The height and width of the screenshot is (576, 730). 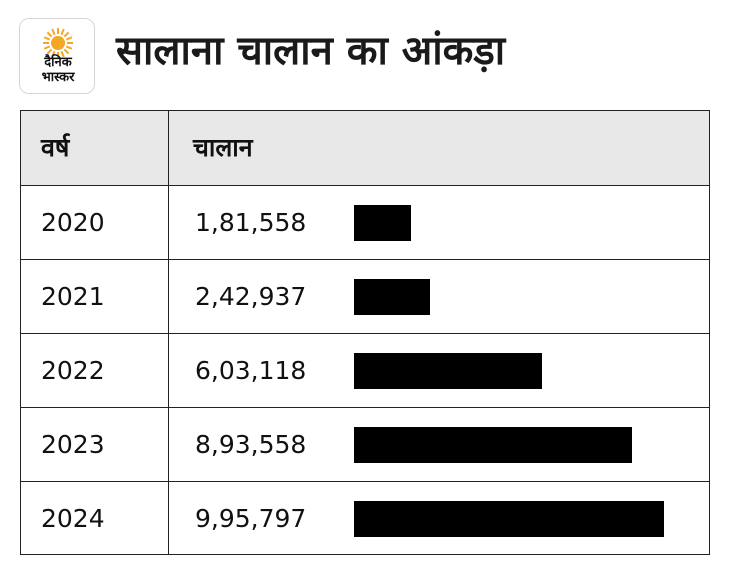 What do you see at coordinates (251, 296) in the screenshot?
I see `challan-value-cell: 2,42,937` at bounding box center [251, 296].